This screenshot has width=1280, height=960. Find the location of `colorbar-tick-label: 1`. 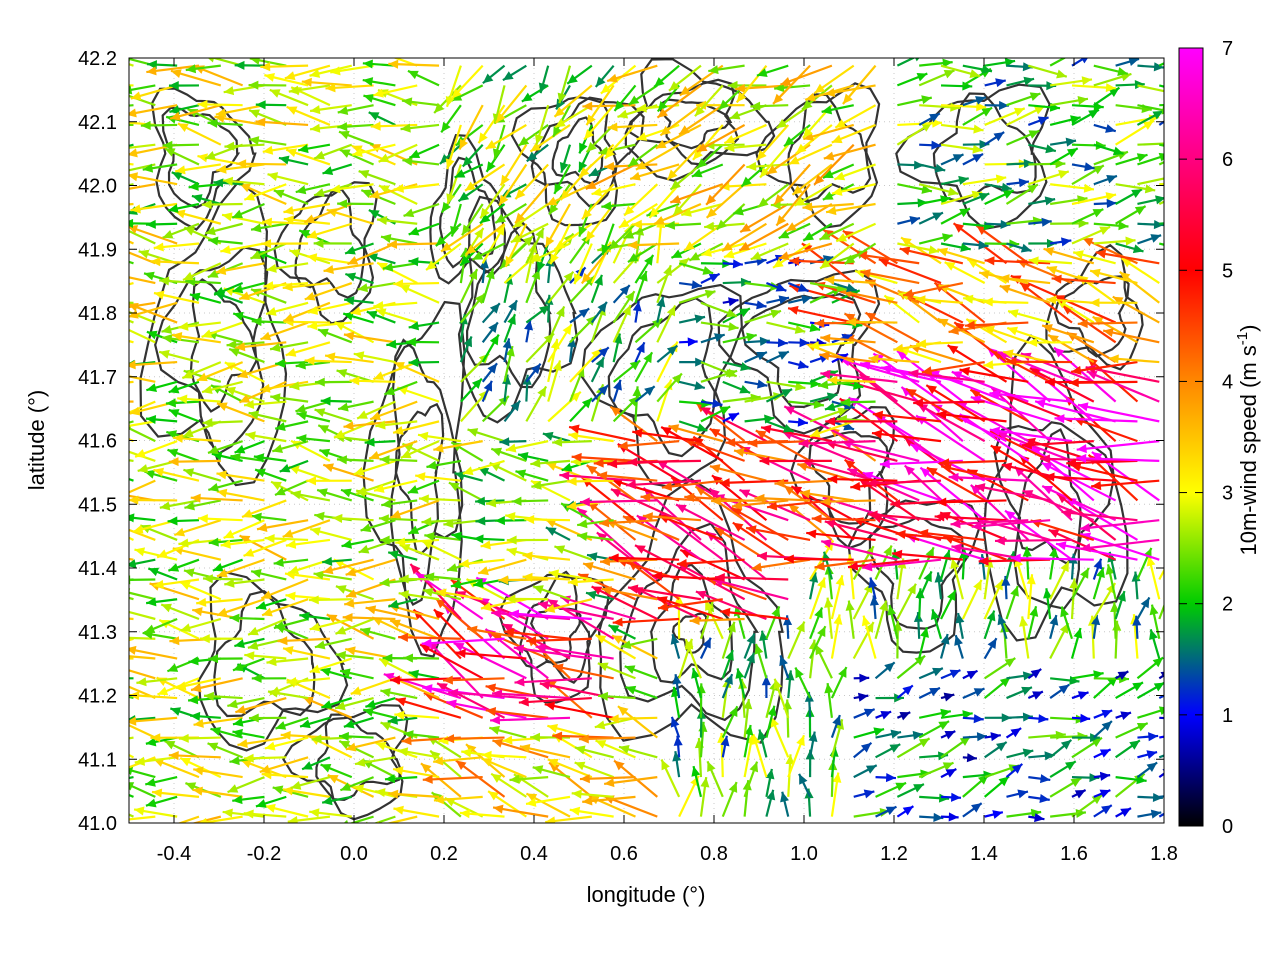

colorbar-tick-label: 1 is located at coordinates (1227, 716).